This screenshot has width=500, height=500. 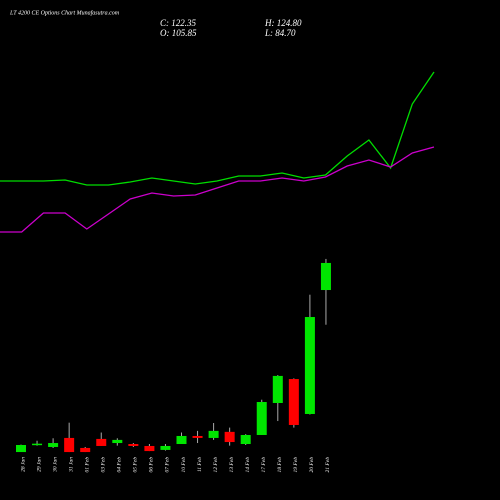 What do you see at coordinates (264, 465) in the screenshot?
I see `x-tick-label: 17 Feb` at bounding box center [264, 465].